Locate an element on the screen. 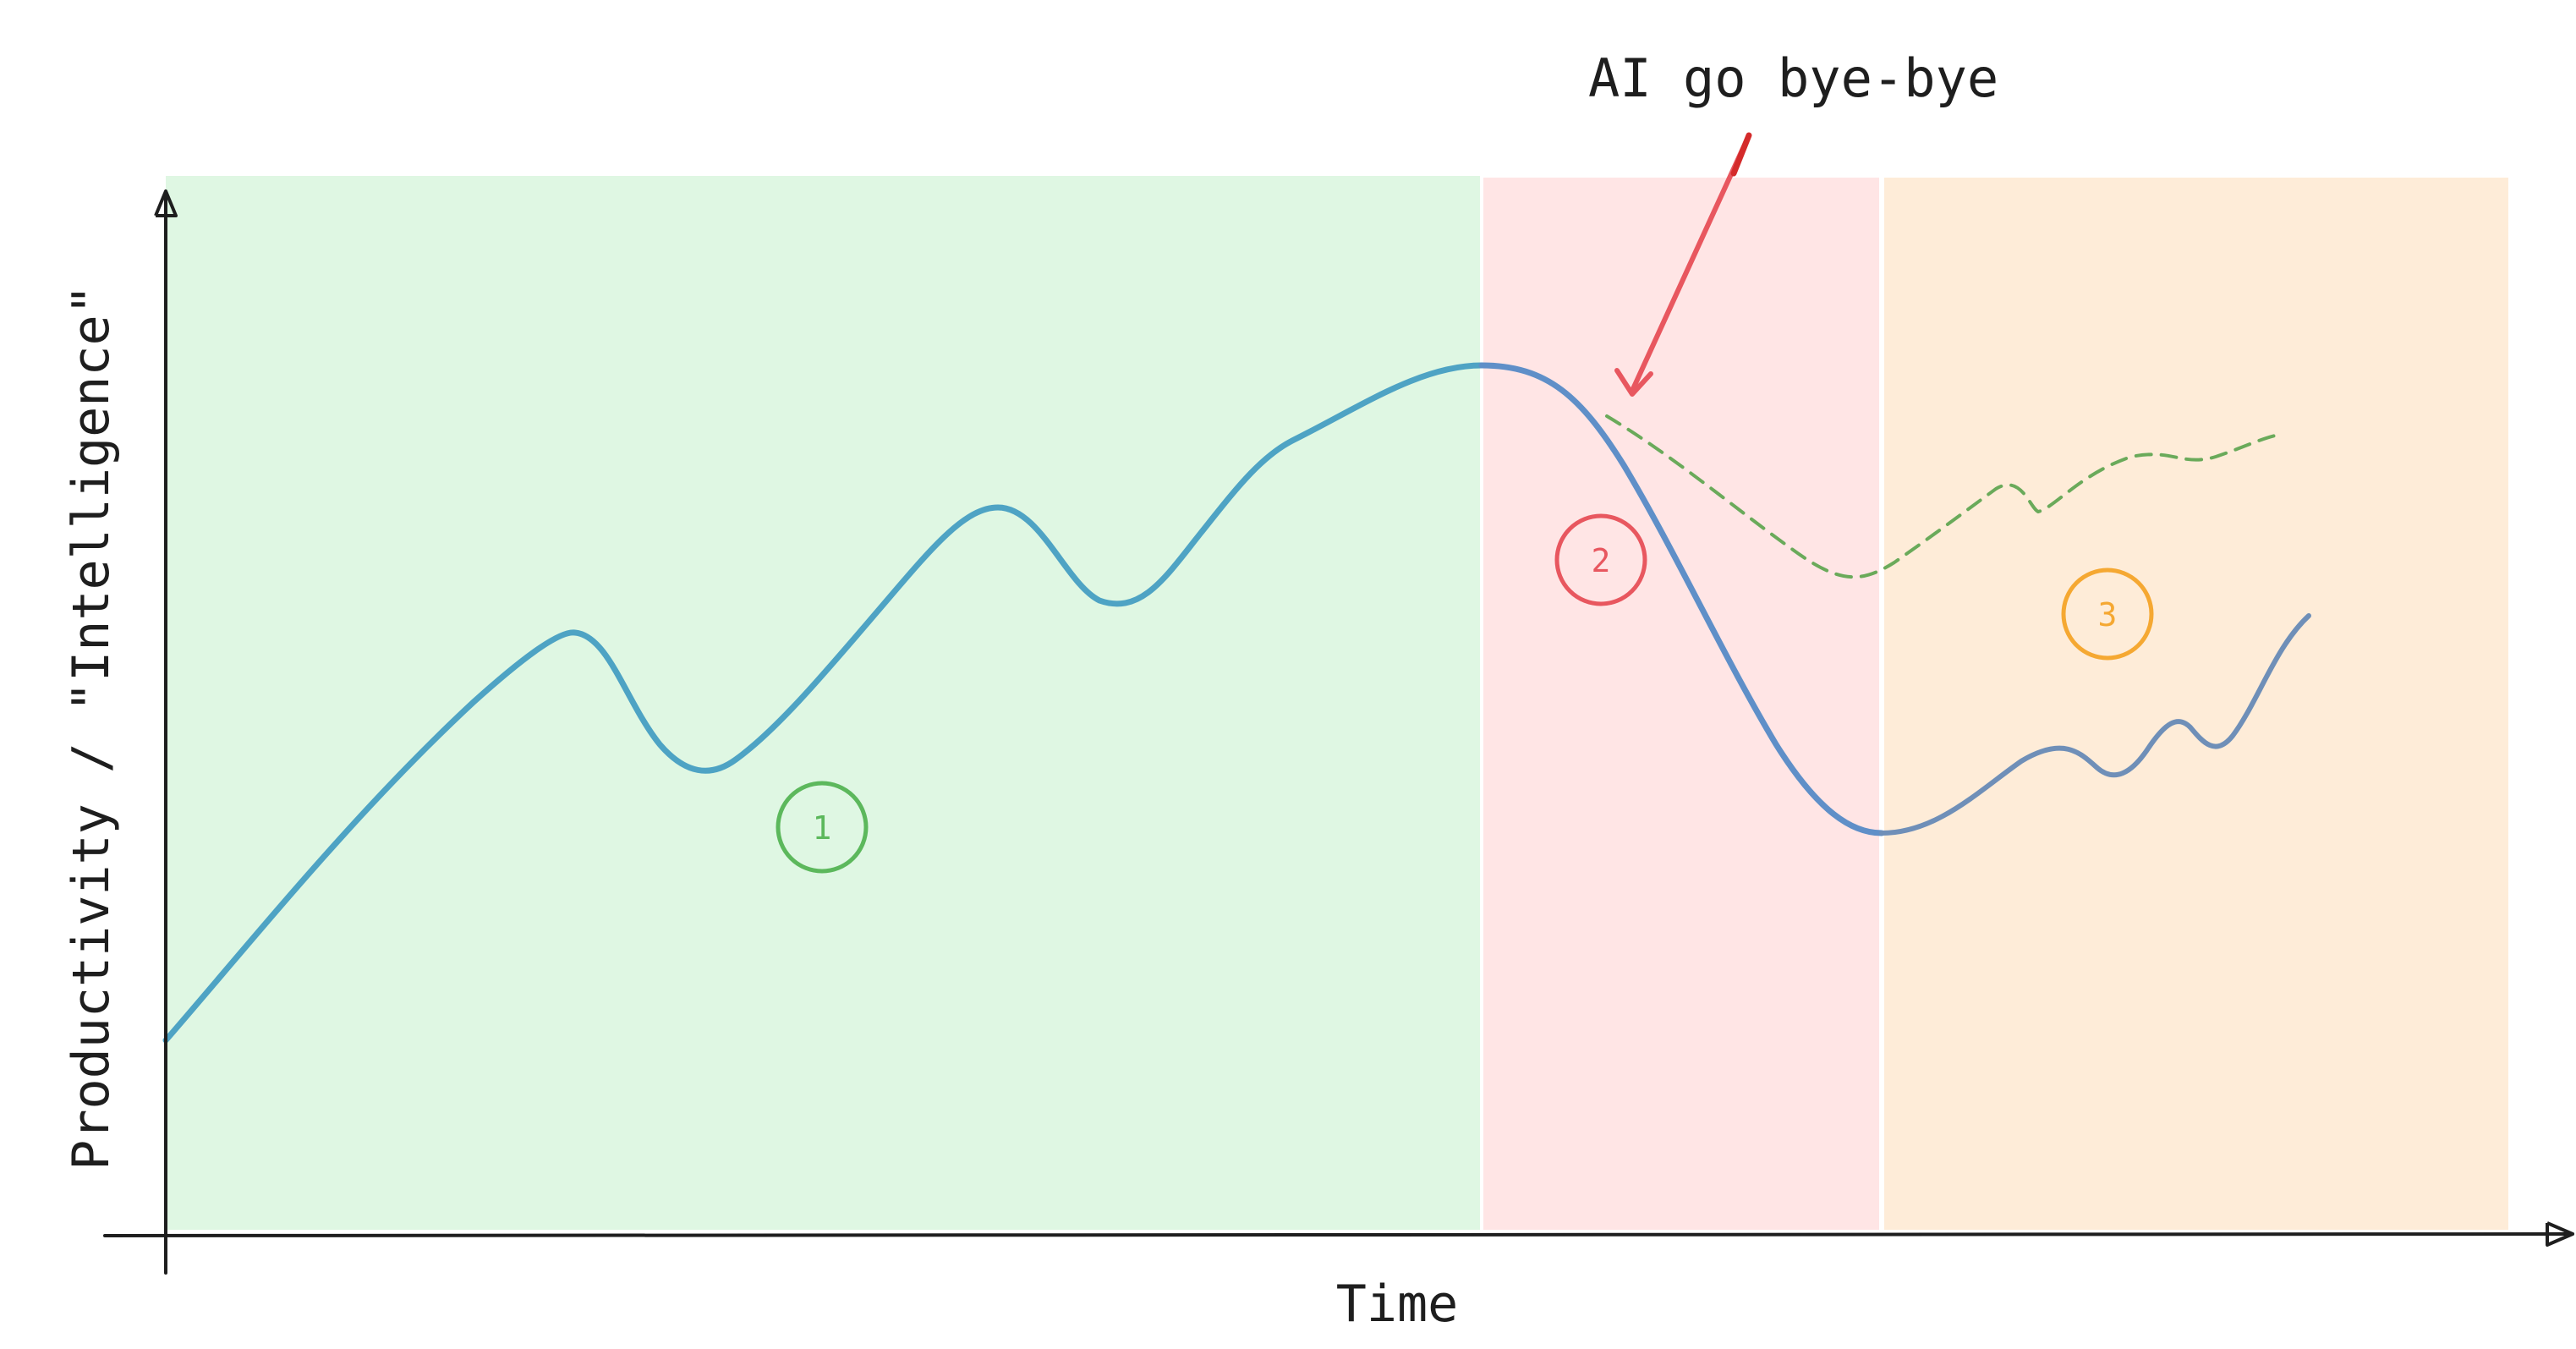  region-3-marker: 3 is located at coordinates (2107, 614).